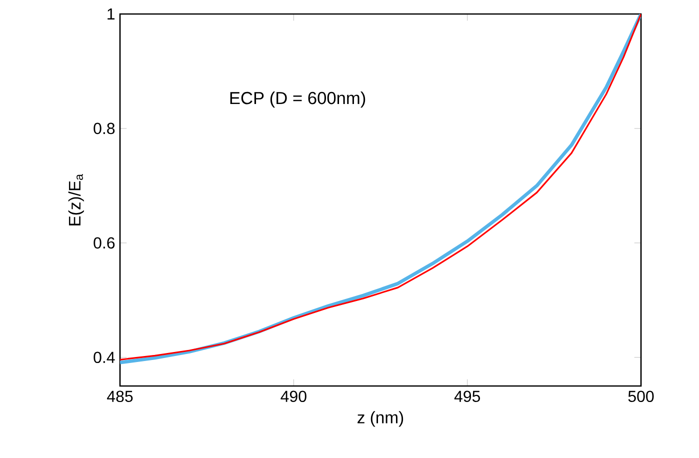 Image resolution: width=699 pixels, height=458 pixels. What do you see at coordinates (104, 358) in the screenshot?
I see `y-tick-label: 0.4` at bounding box center [104, 358].